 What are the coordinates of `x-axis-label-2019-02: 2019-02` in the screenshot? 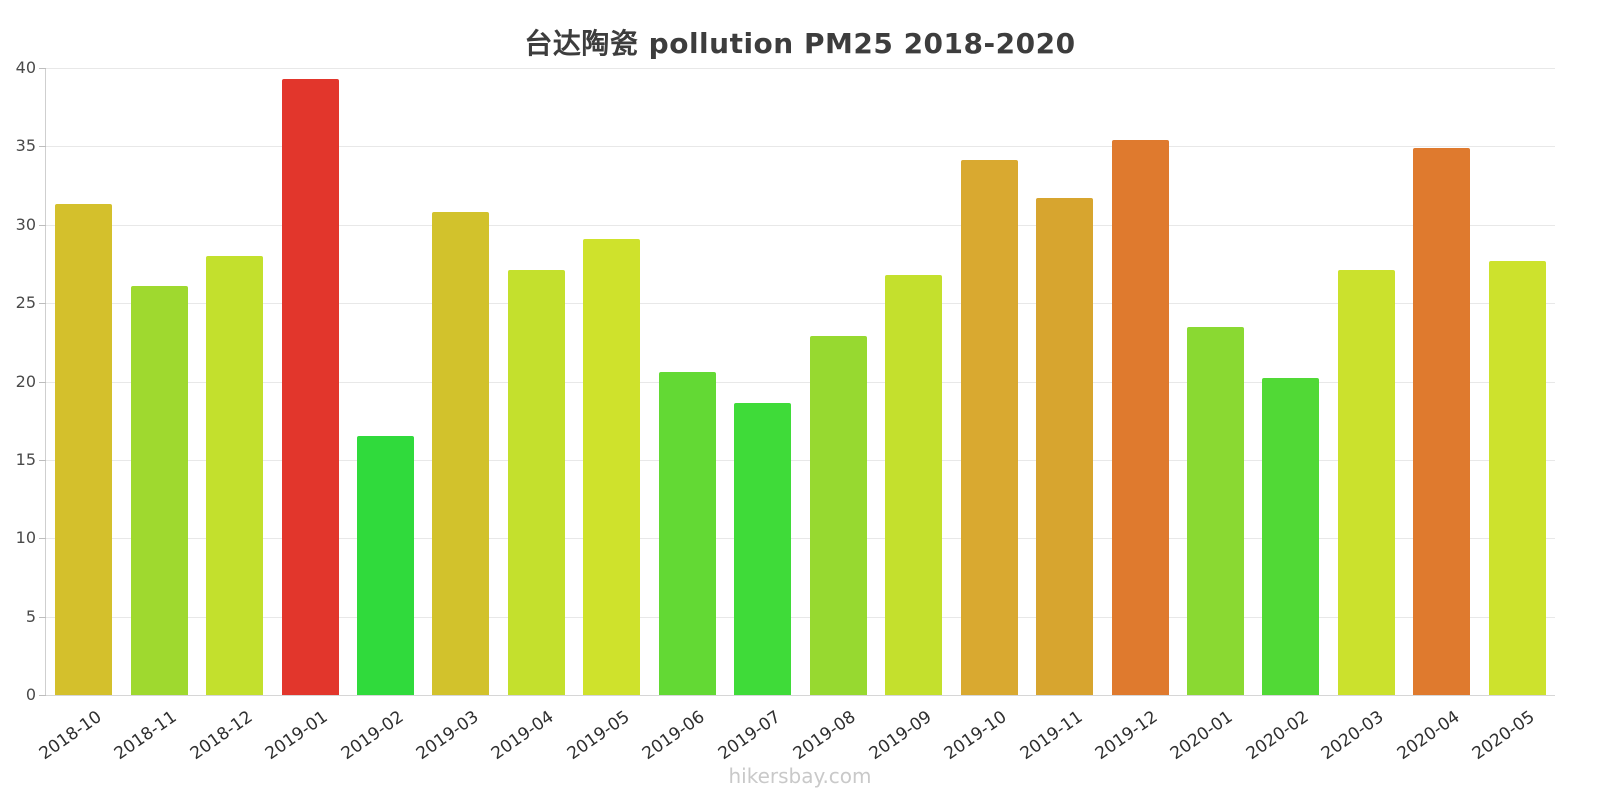 It's located at (372, 736).